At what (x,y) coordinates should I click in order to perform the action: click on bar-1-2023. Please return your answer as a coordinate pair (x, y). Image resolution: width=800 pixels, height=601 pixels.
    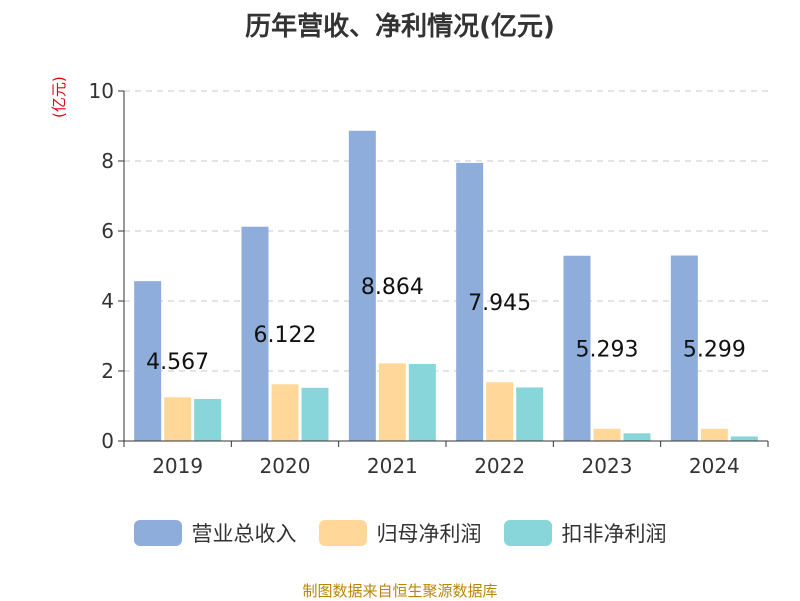
    Looking at the image, I should click on (577, 348).